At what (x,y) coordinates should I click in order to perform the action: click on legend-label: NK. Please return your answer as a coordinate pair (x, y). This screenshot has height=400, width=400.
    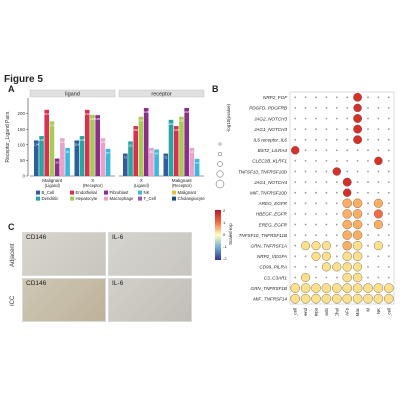
    Looking at the image, I should click on (147, 192).